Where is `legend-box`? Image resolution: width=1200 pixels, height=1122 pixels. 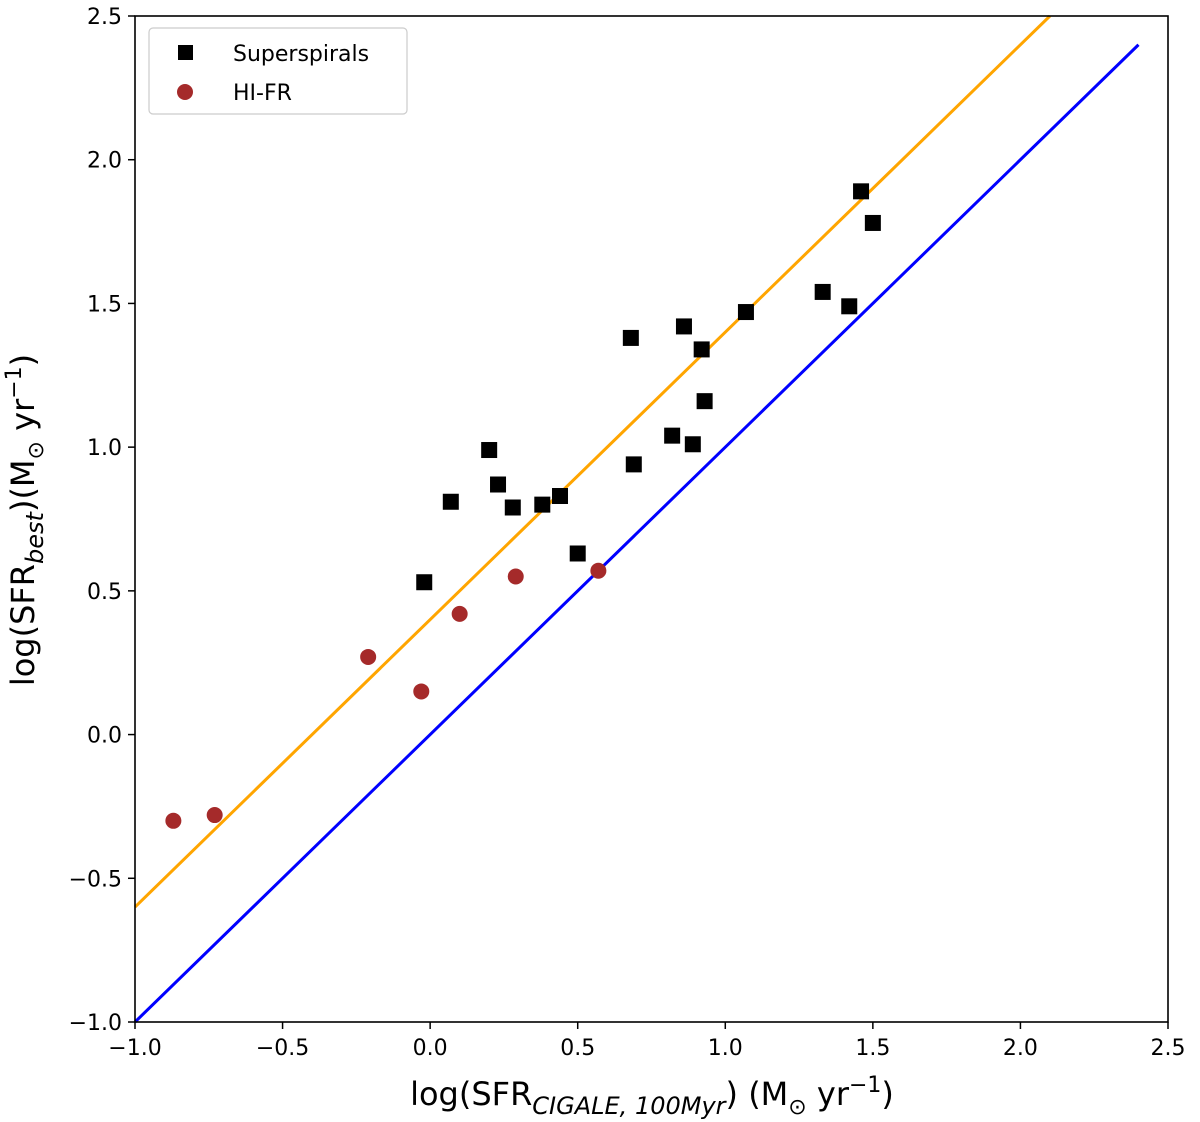 legend-box is located at coordinates (278, 71).